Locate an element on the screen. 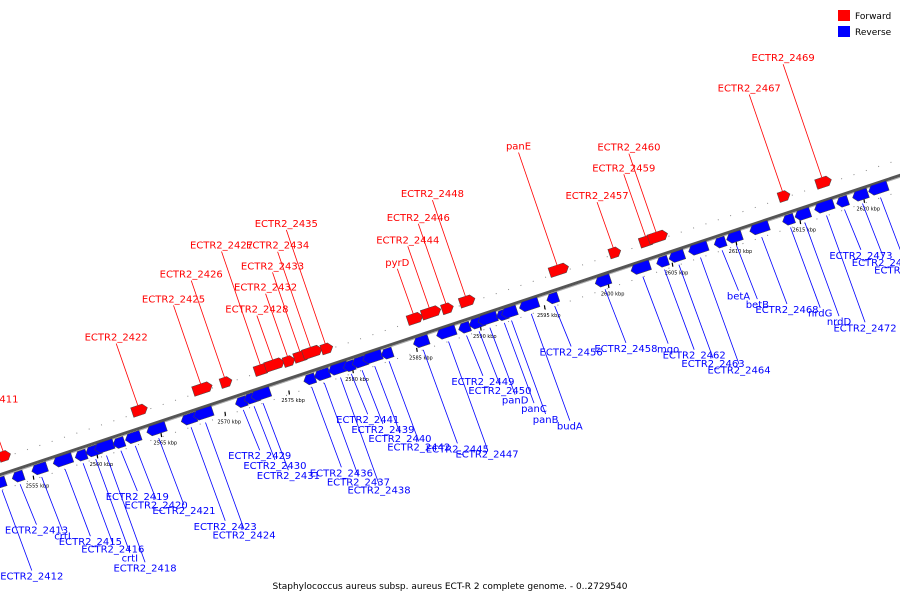  gene-ectr2-2442: ECTR2_2442 is located at coordinates (415, 399).